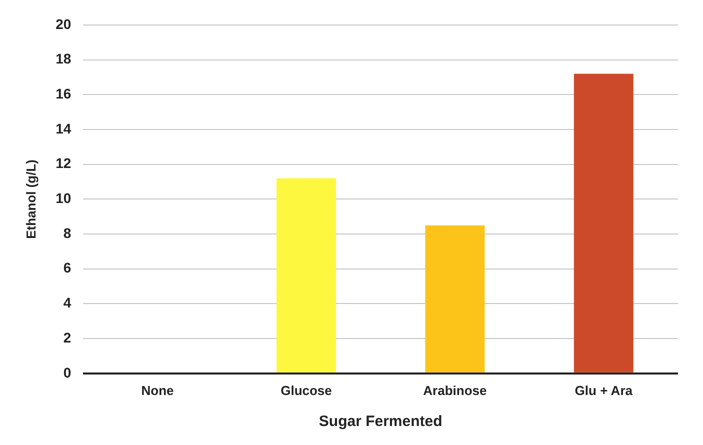 This screenshot has height=445, width=703. What do you see at coordinates (64, 24) in the screenshot?
I see `y-tick-label: 20` at bounding box center [64, 24].